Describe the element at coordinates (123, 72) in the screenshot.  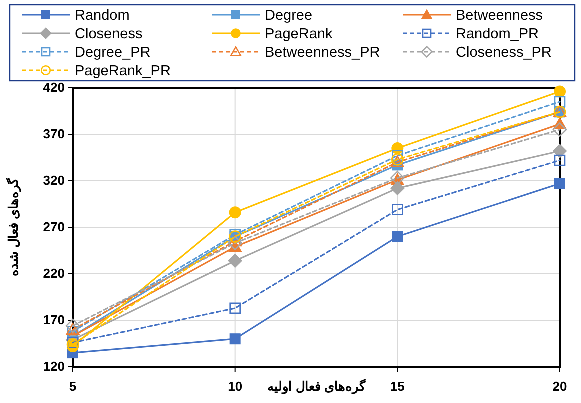
I see `legend-label: PageRank_PR` at that location.